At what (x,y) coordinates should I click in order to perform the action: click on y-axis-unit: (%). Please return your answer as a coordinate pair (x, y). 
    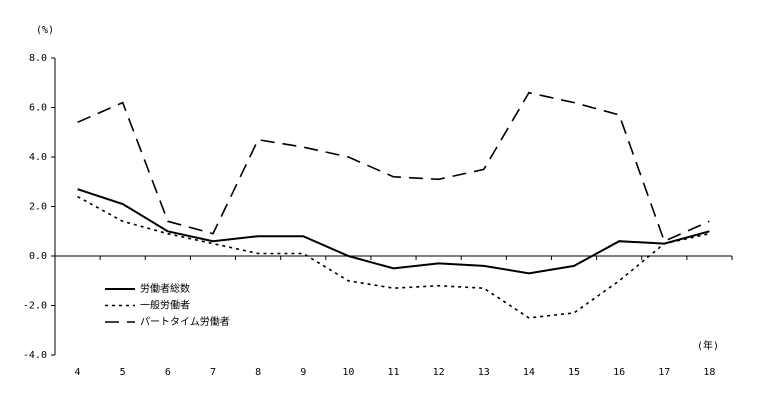
    Looking at the image, I should click on (45, 30).